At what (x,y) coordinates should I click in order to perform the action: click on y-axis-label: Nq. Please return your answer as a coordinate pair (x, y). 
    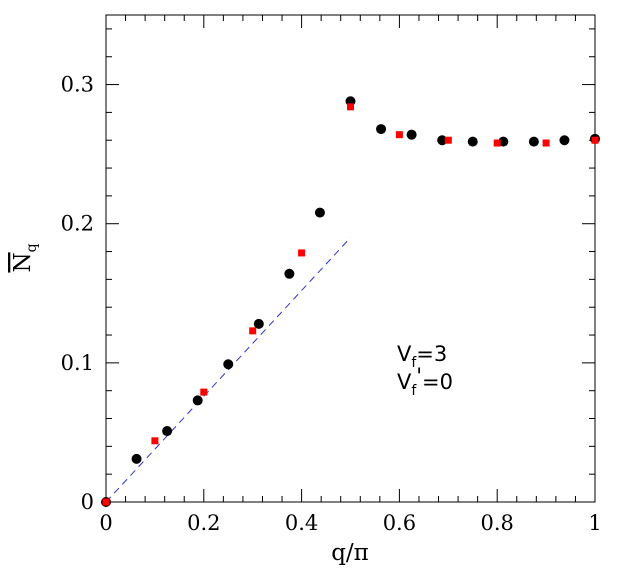
    Looking at the image, I should click on (25, 257).